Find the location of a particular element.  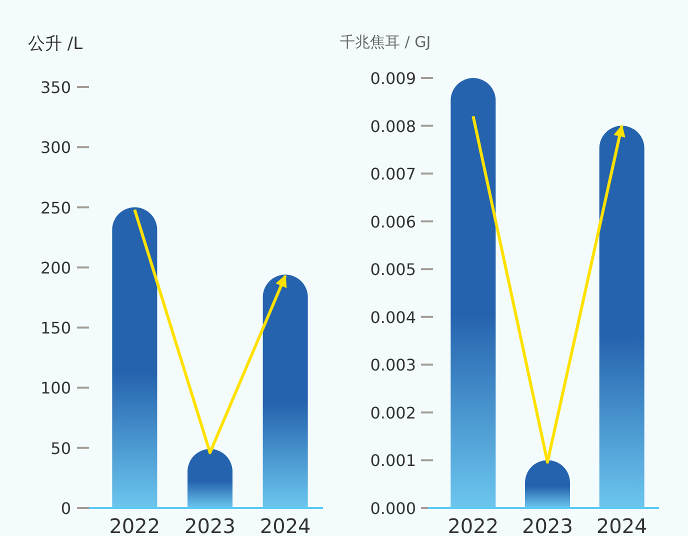

y-tick-label: 0.005 is located at coordinates (393, 270).